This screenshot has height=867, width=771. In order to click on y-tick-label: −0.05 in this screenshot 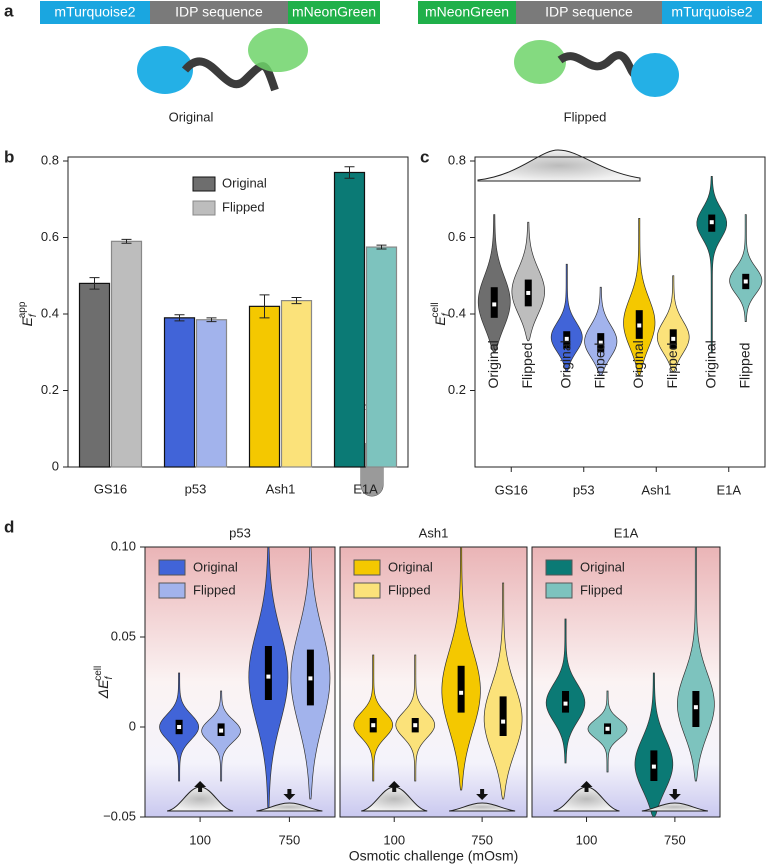, I will do `click(119, 815)`.